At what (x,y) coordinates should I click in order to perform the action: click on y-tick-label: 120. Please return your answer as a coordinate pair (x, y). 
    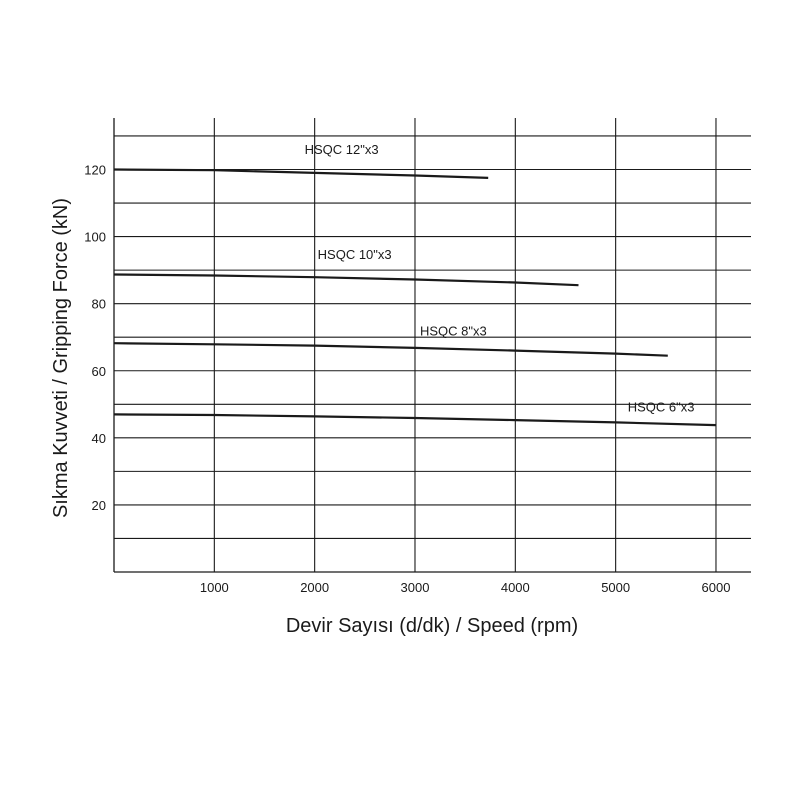
    Looking at the image, I should click on (95, 170).